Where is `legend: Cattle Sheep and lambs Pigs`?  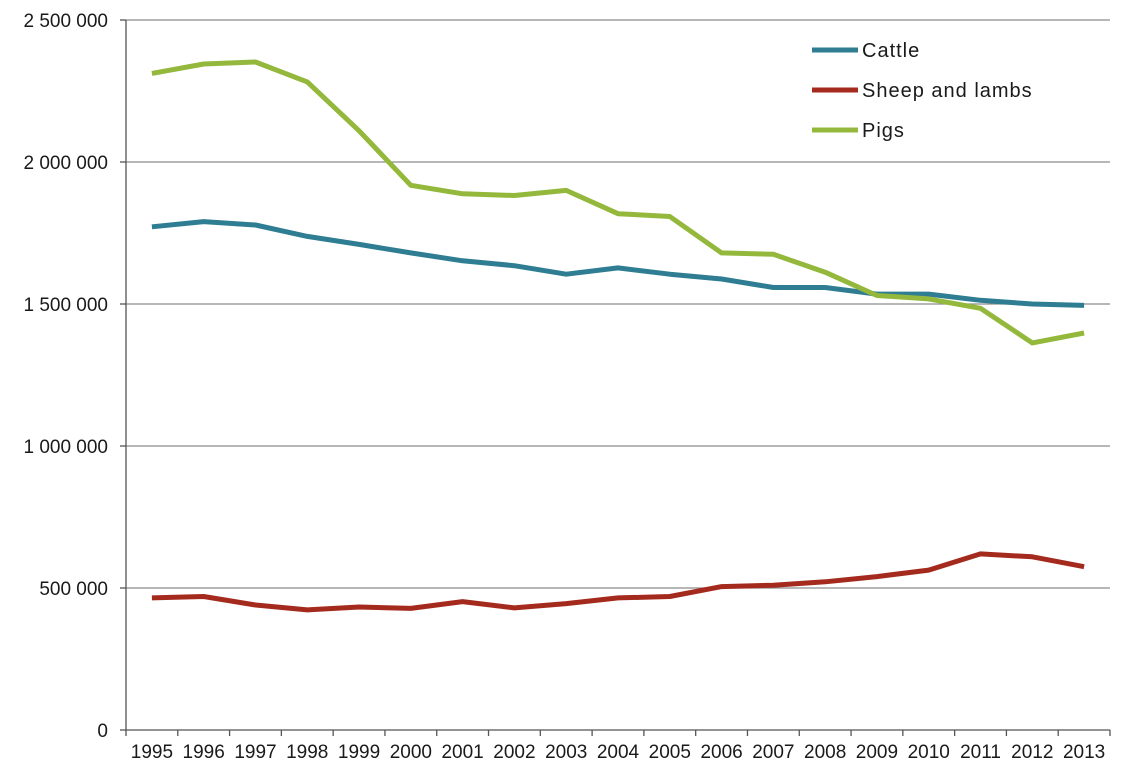
legend: Cattle Sheep and lambs Pigs is located at coordinates (922, 91).